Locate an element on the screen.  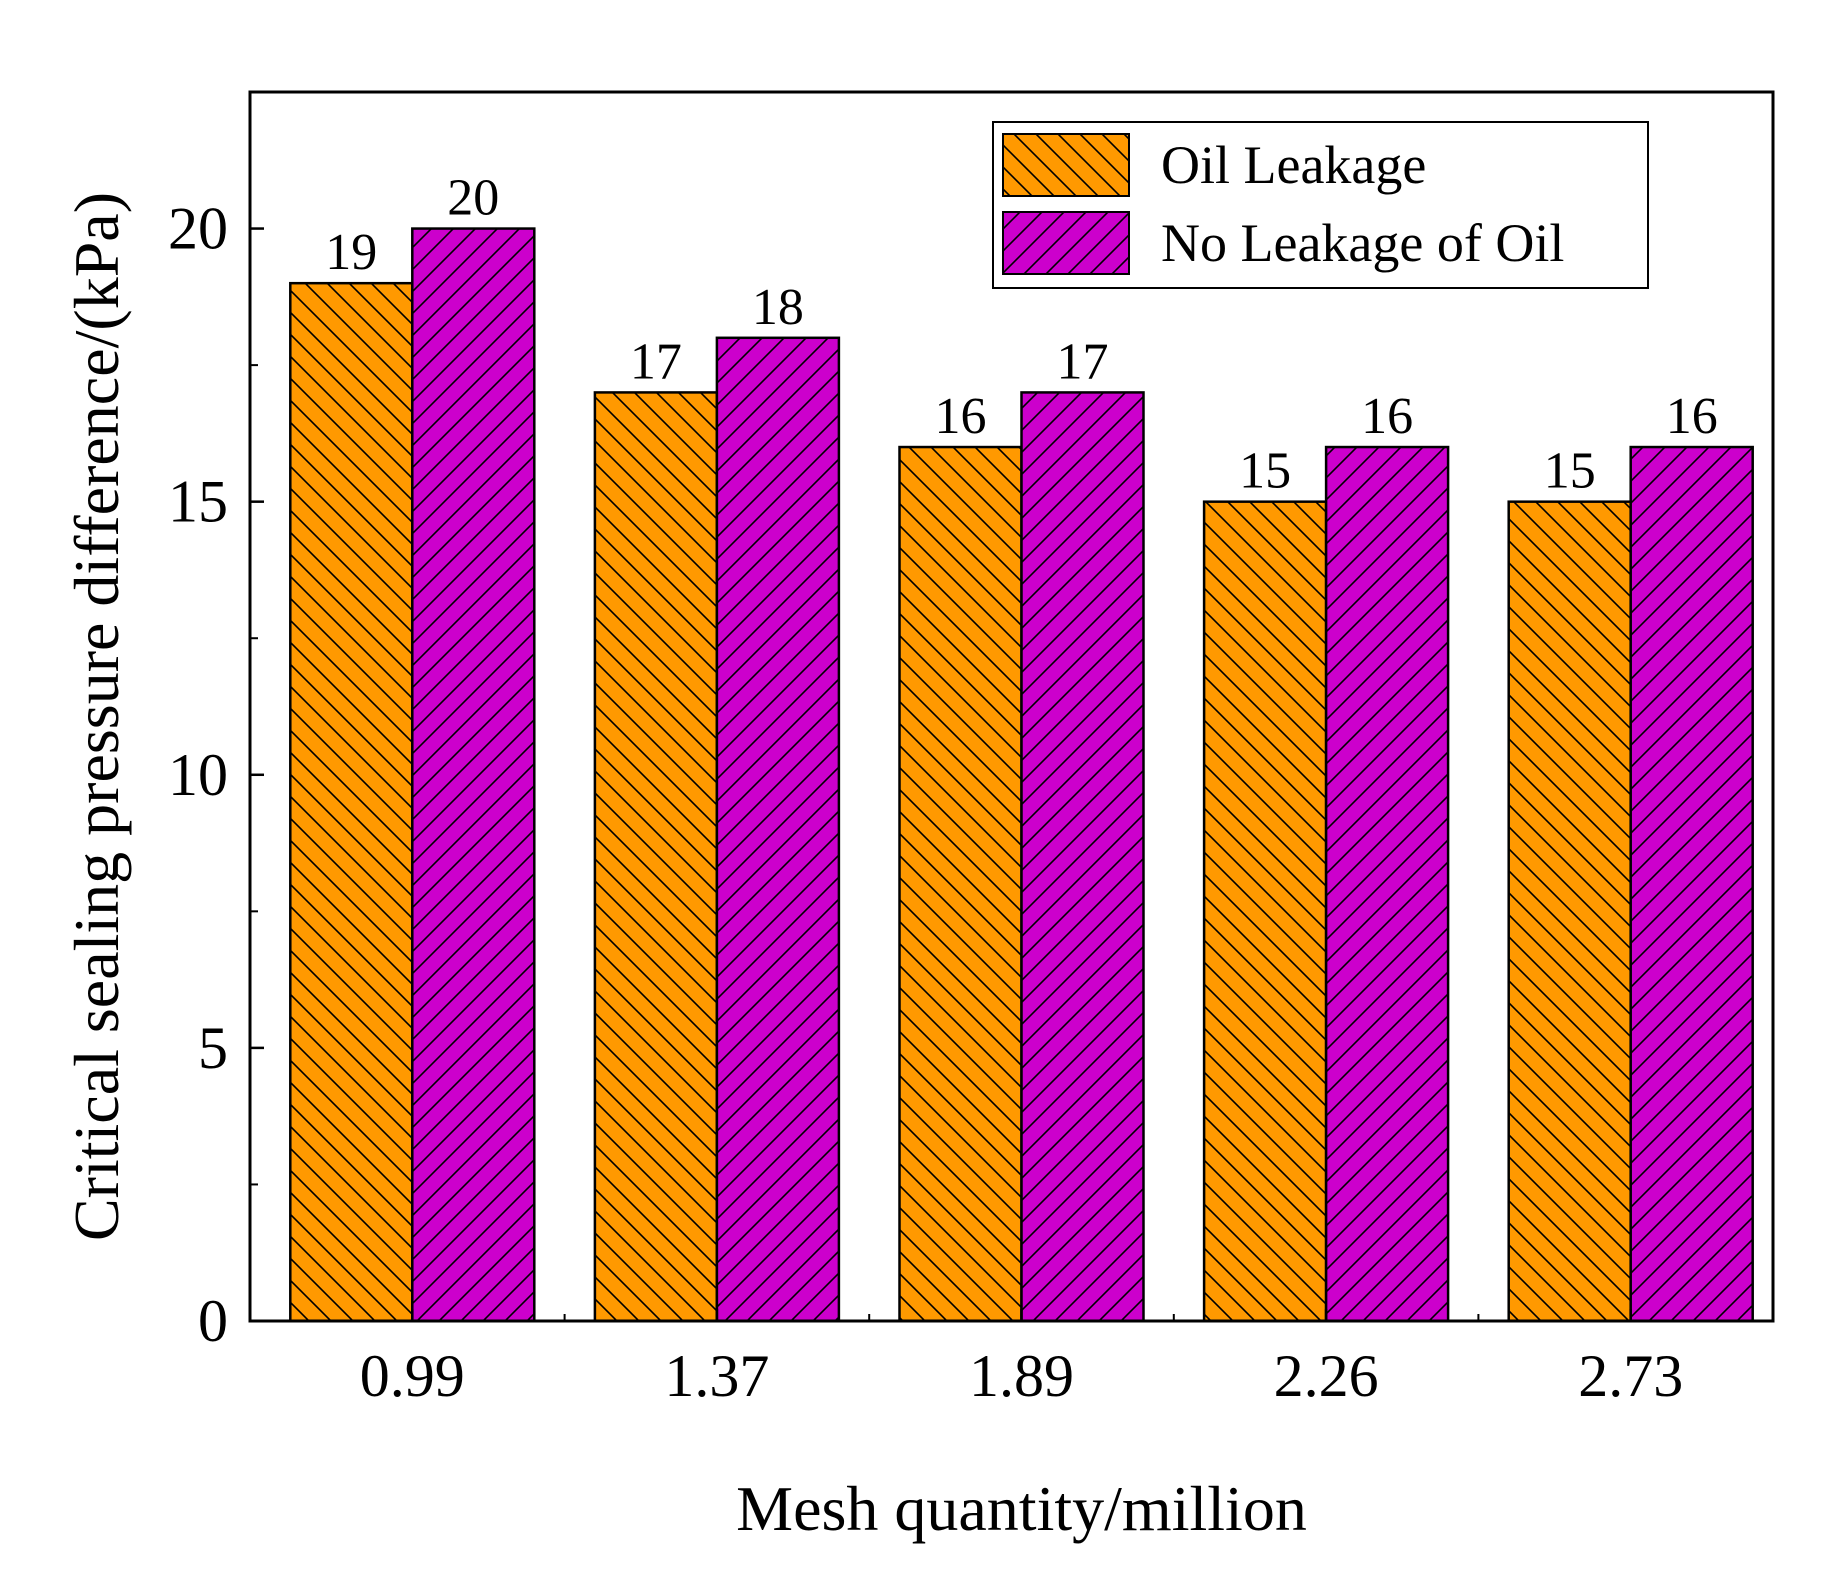
y-tick-label-15: 15 is located at coordinates (198, 502).